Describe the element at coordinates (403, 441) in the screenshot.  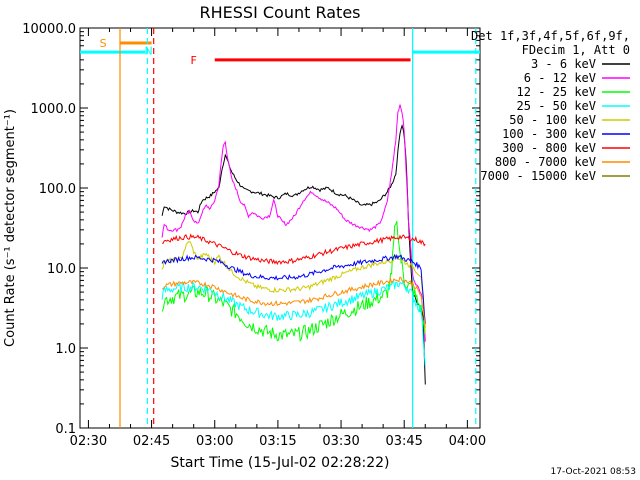
I see `x-tick-label: 03:45` at that location.